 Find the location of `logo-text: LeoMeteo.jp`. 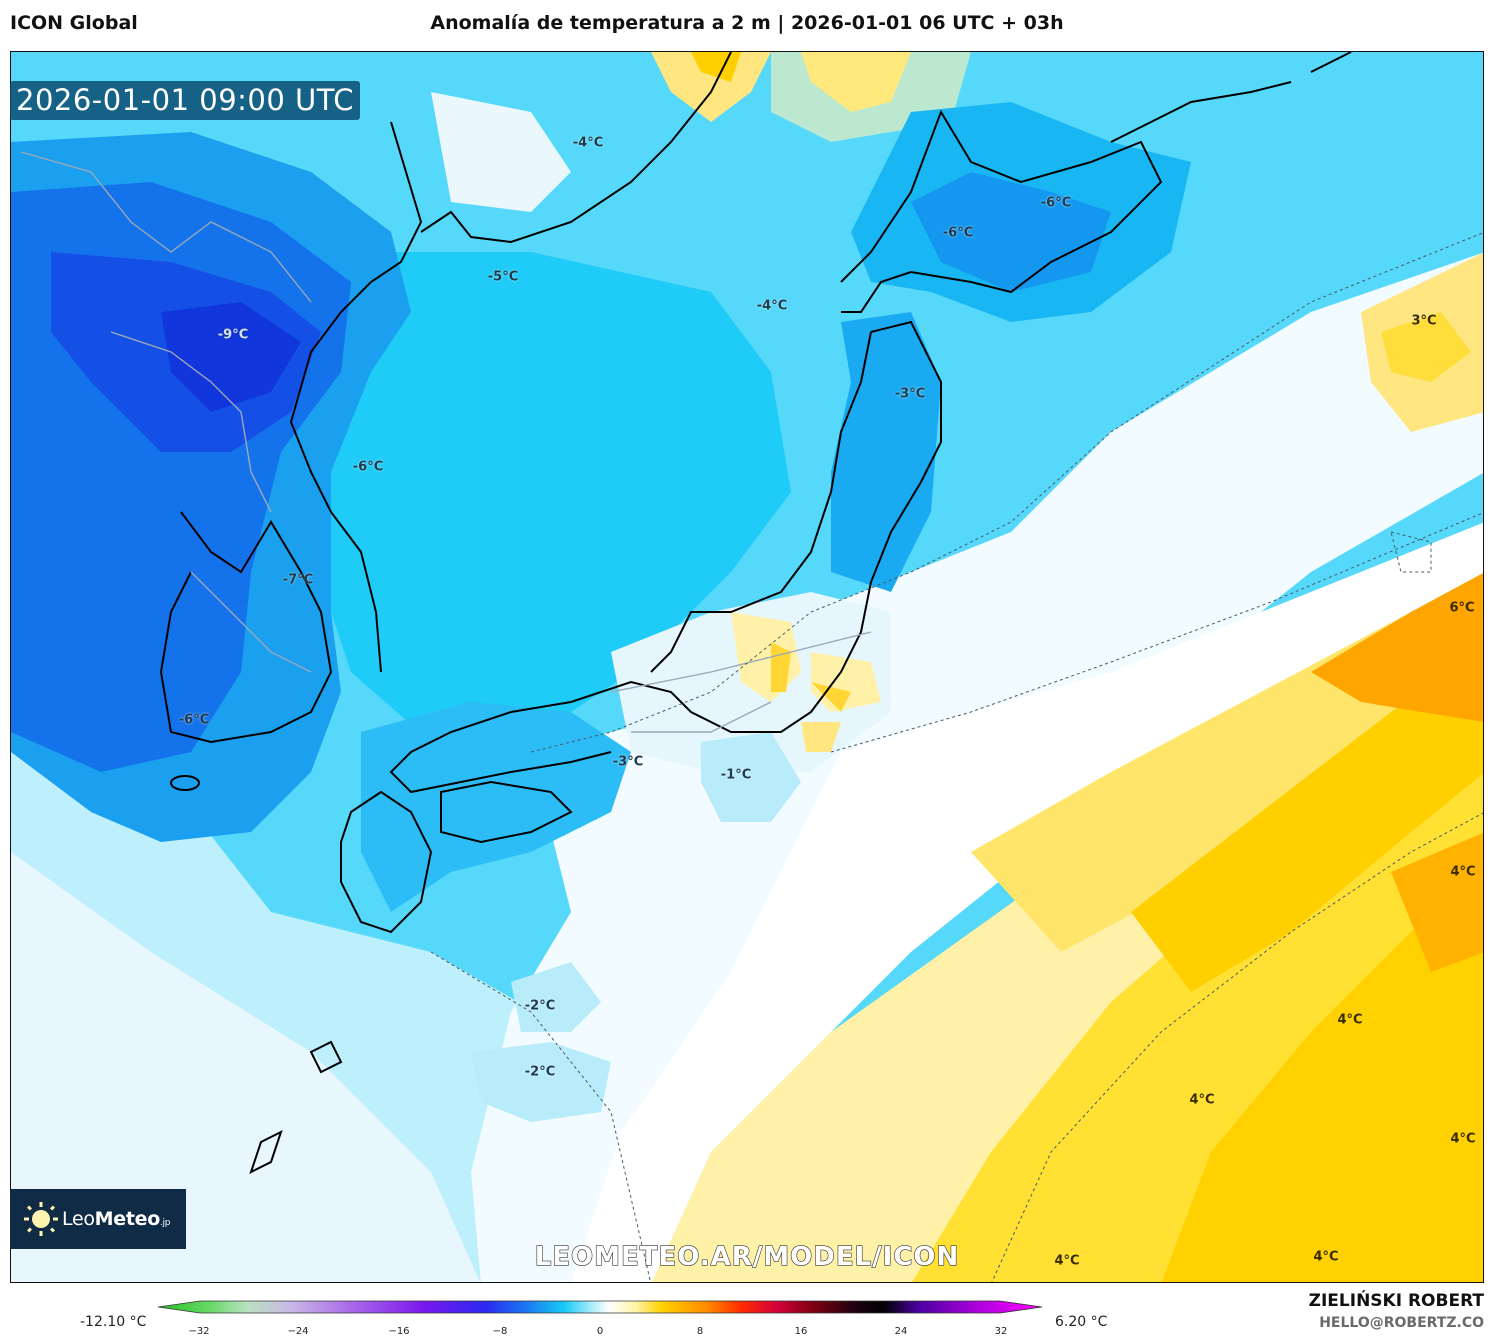

logo-text: LeoMeteo.jp is located at coordinates (116, 1219).